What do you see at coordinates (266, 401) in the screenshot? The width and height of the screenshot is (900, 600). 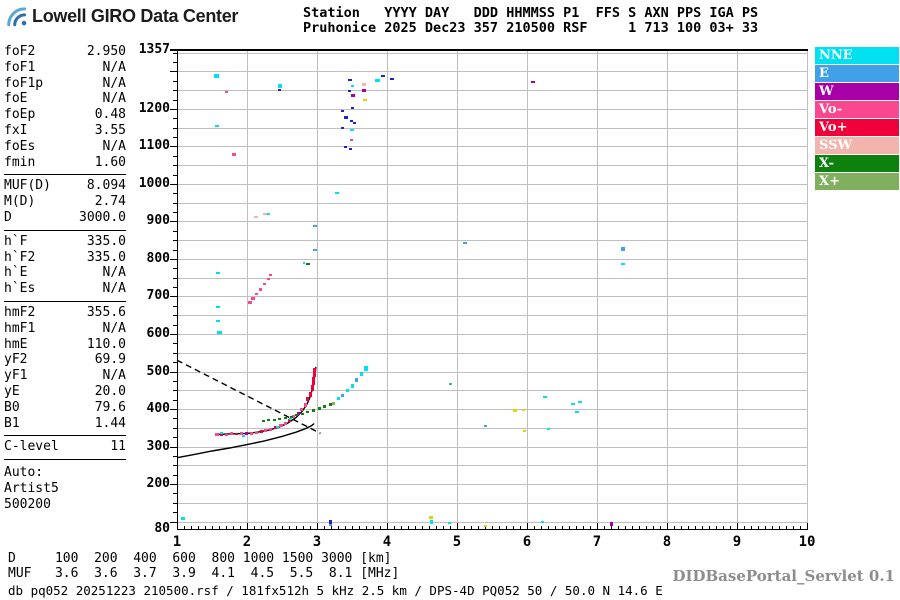 I see `fitted-o-trace` at bounding box center [266, 401].